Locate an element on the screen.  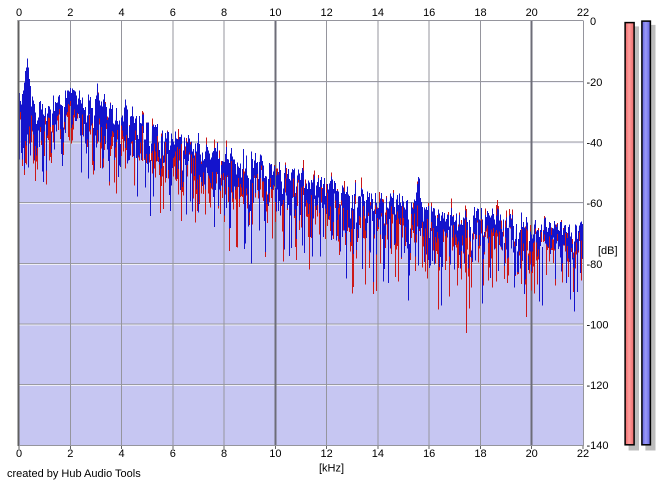
svg-text: -60 is located at coordinates (595, 204).